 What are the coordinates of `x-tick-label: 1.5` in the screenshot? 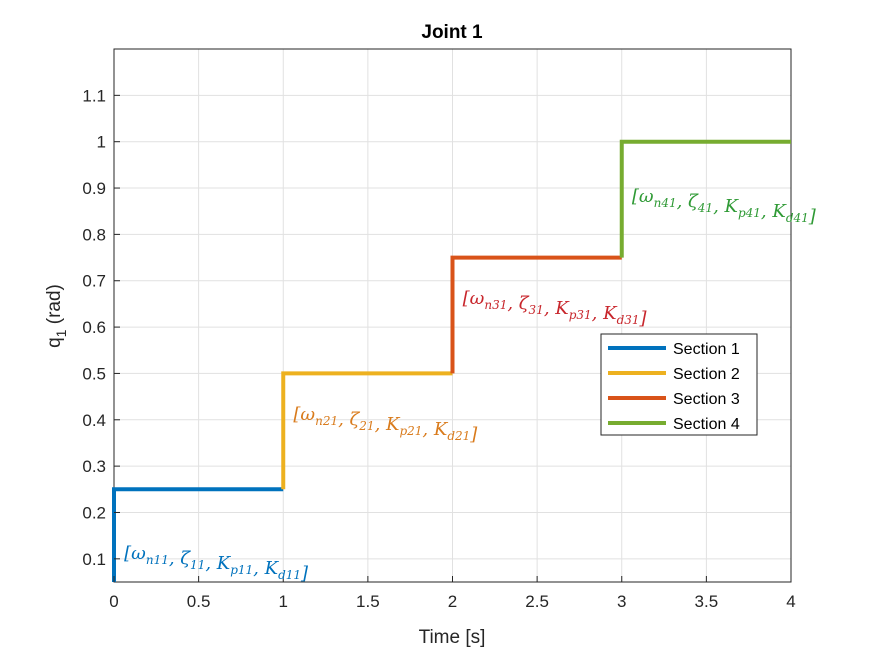 It's located at (368, 601).